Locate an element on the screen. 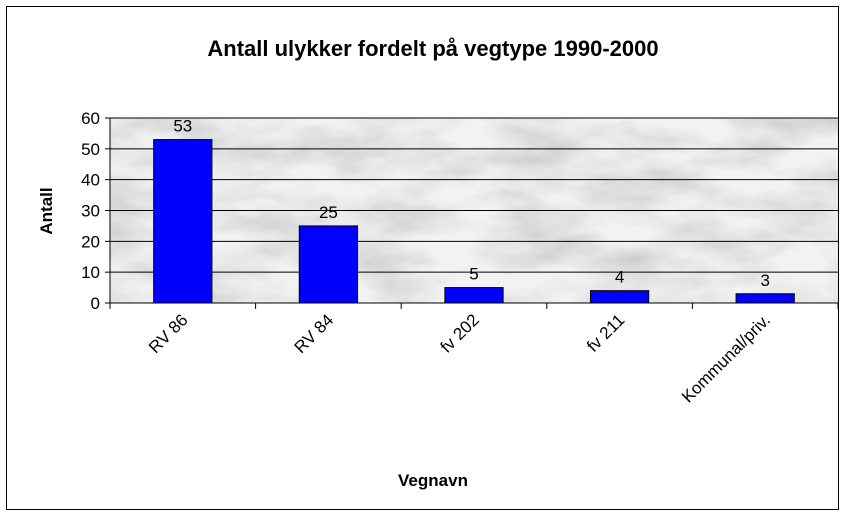 This screenshot has width=845, height=516. data-label: 5 is located at coordinates (473, 274).